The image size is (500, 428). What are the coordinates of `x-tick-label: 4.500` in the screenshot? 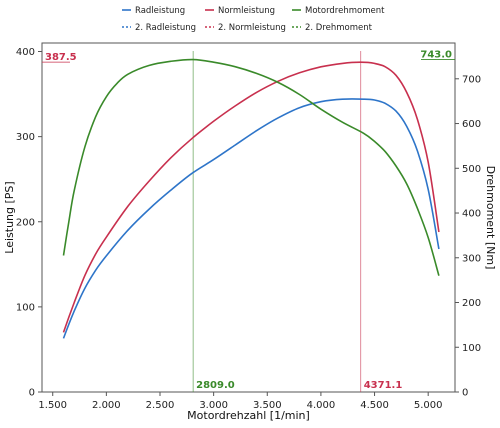 It's located at (374, 405).